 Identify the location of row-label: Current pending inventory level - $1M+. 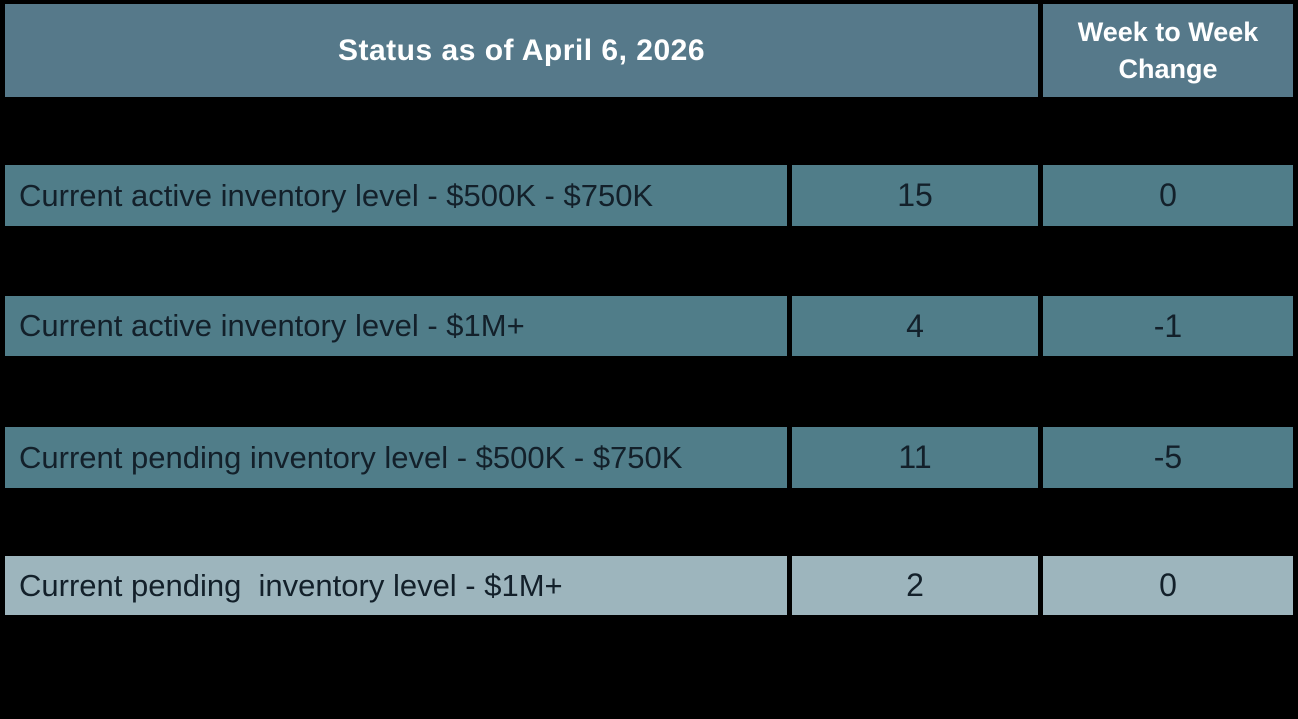
(396, 585).